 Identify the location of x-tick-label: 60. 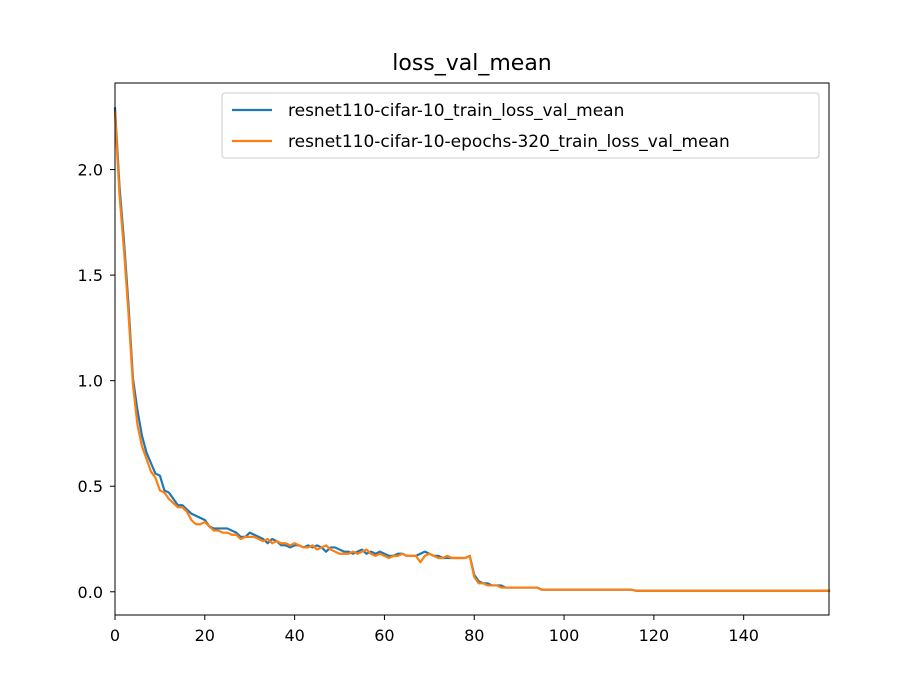
(384, 635).